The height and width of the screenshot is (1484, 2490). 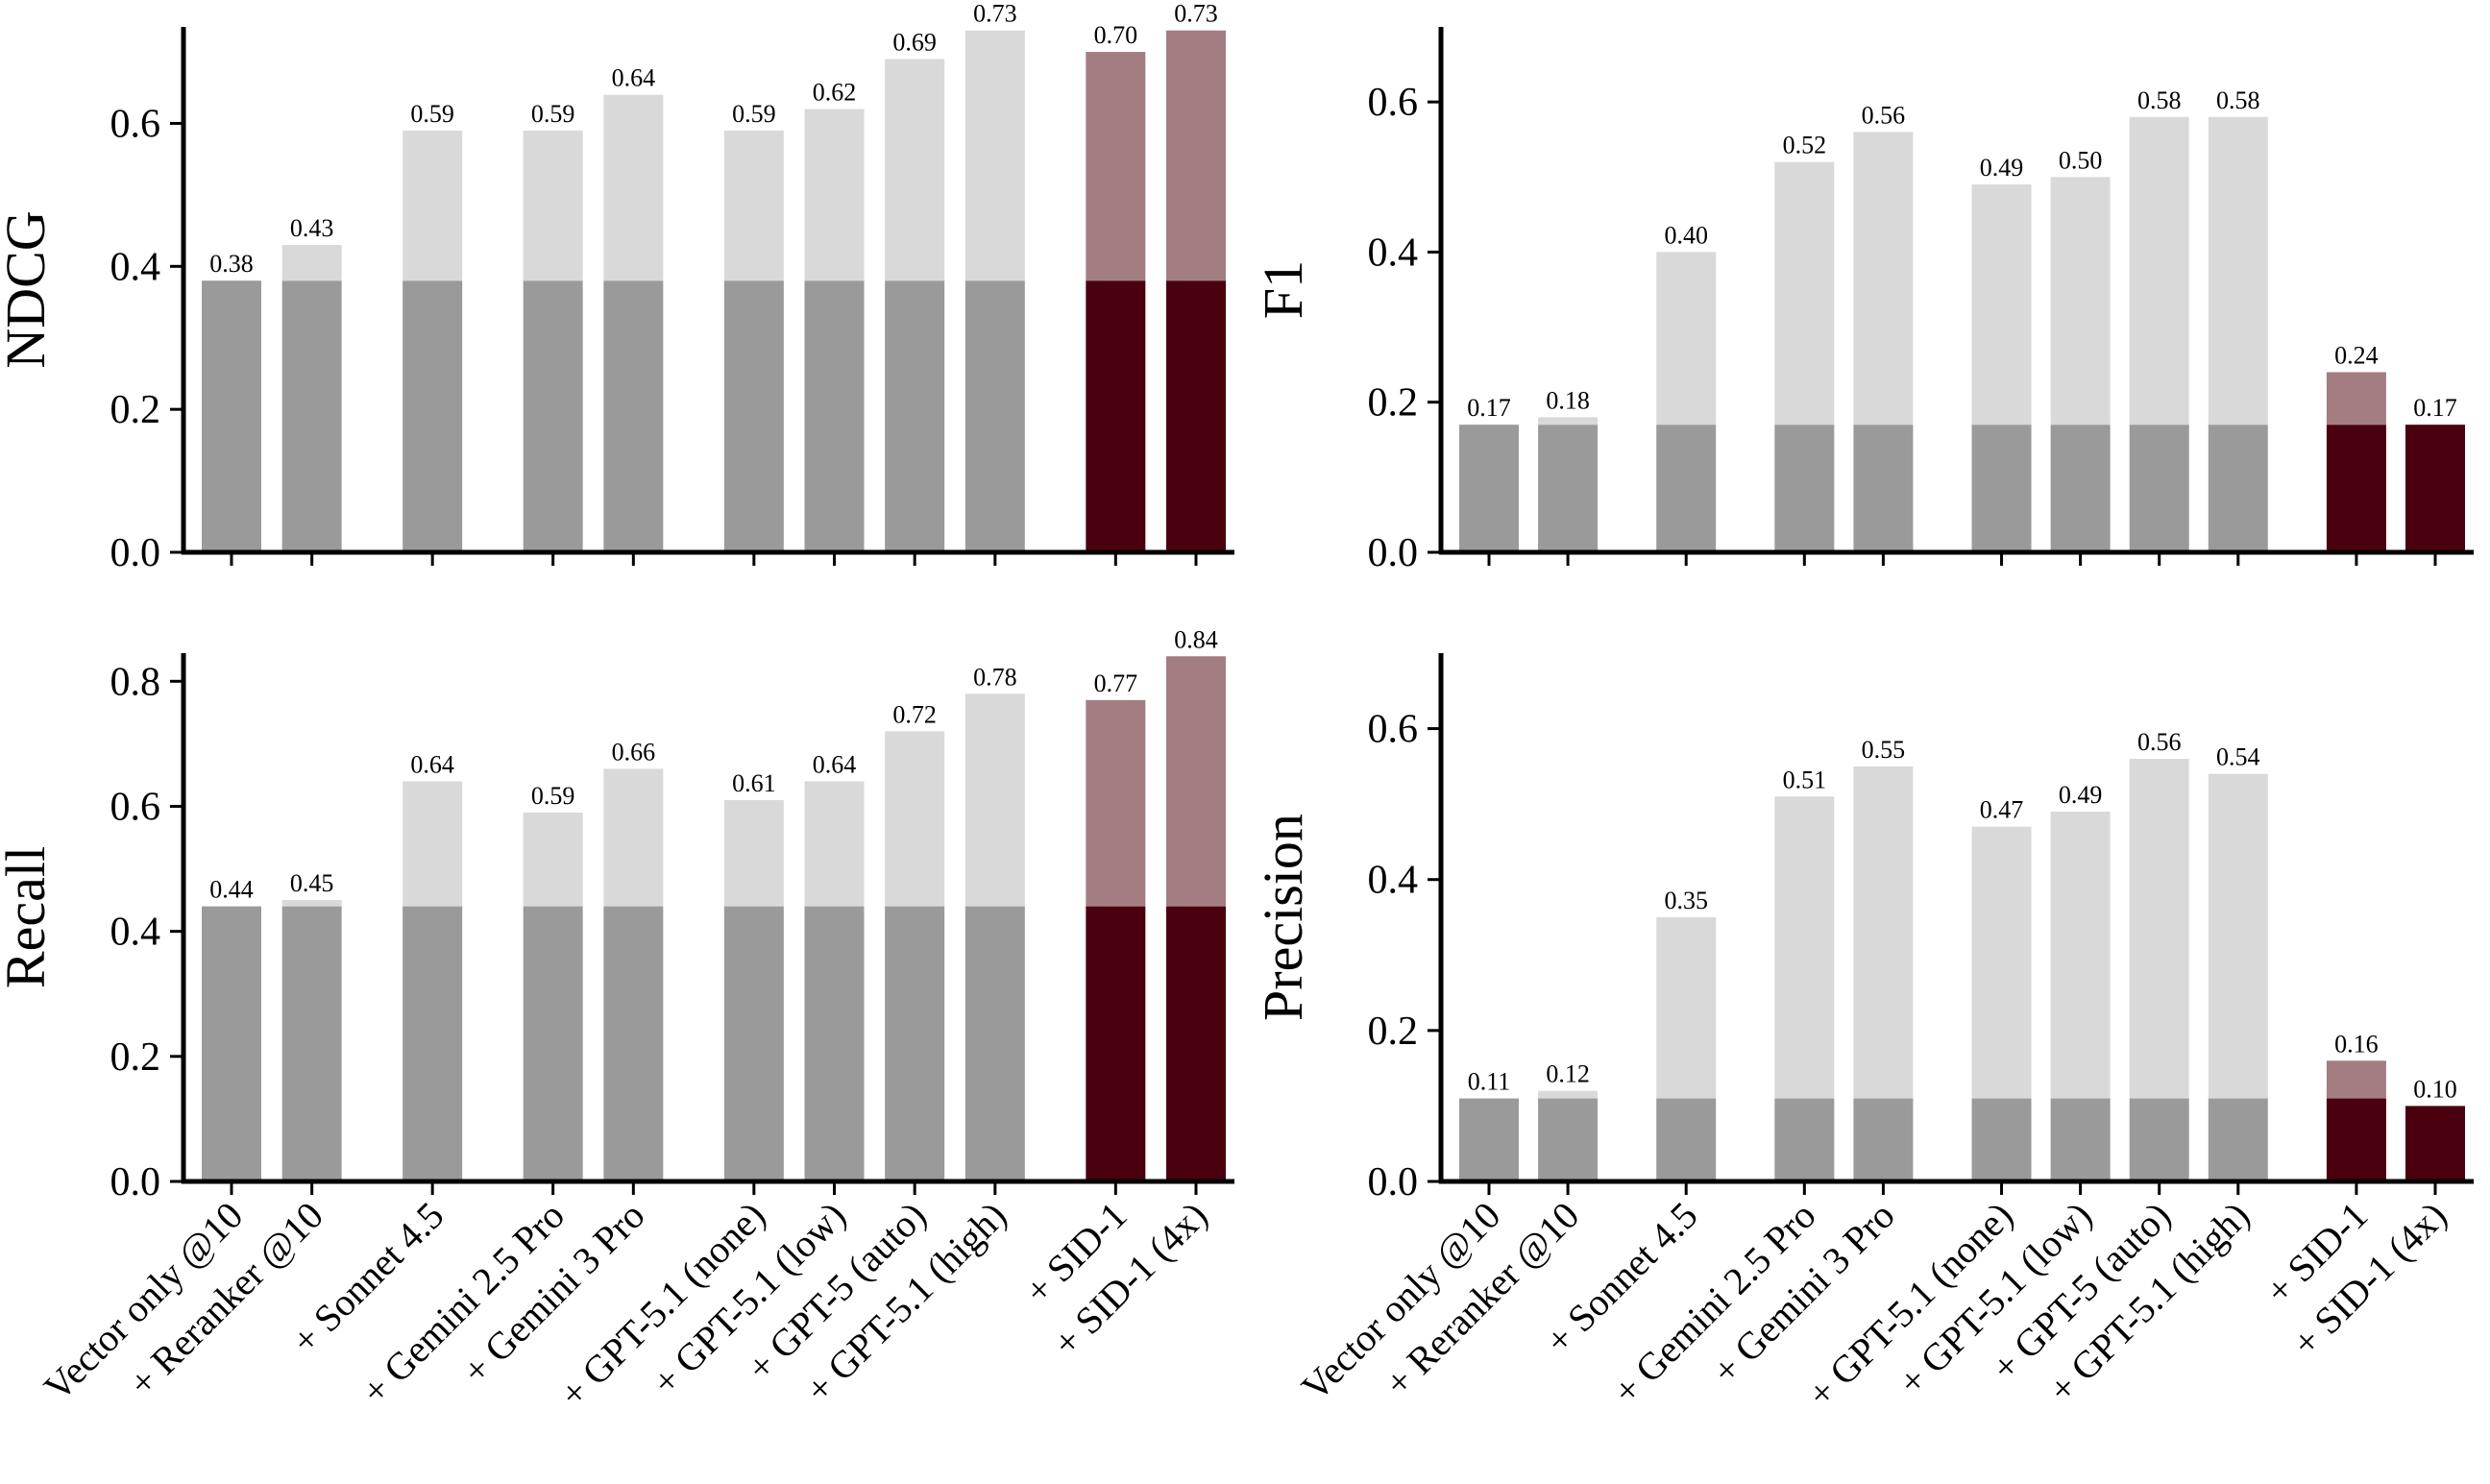 I want to click on value-label-10: 0.16, so click(x=2356, y=1044).